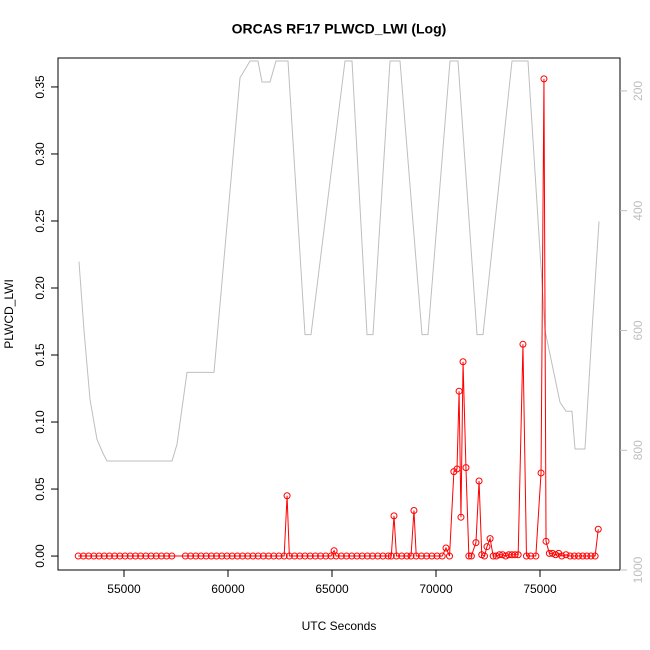 The image size is (650, 650). Describe the element at coordinates (638, 569) in the screenshot. I see `y2-tick-label: 1000` at that location.